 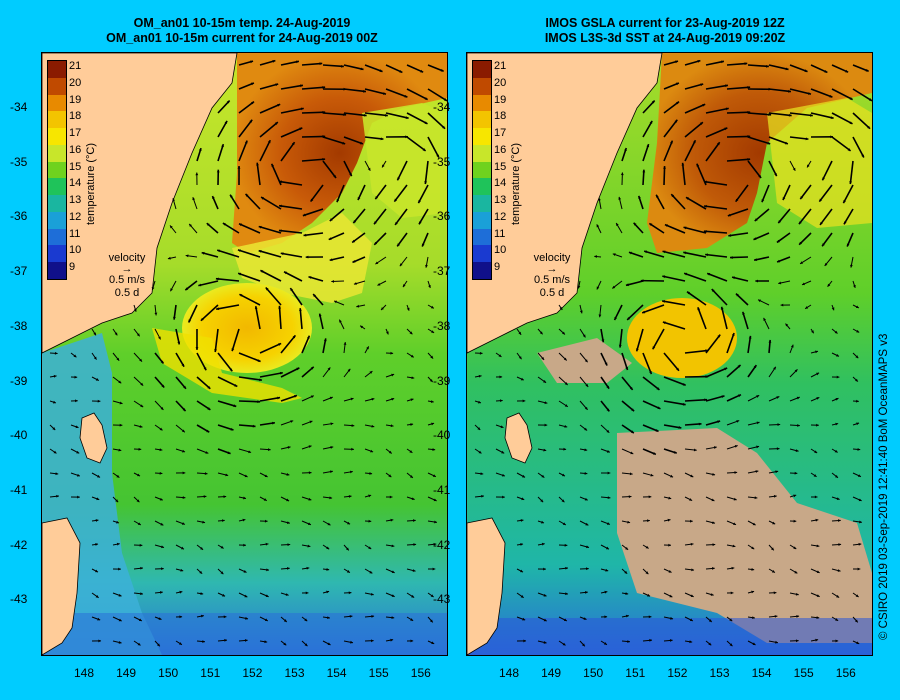 I want to click on latitude-tick-label: -40, so click(x=442, y=435).